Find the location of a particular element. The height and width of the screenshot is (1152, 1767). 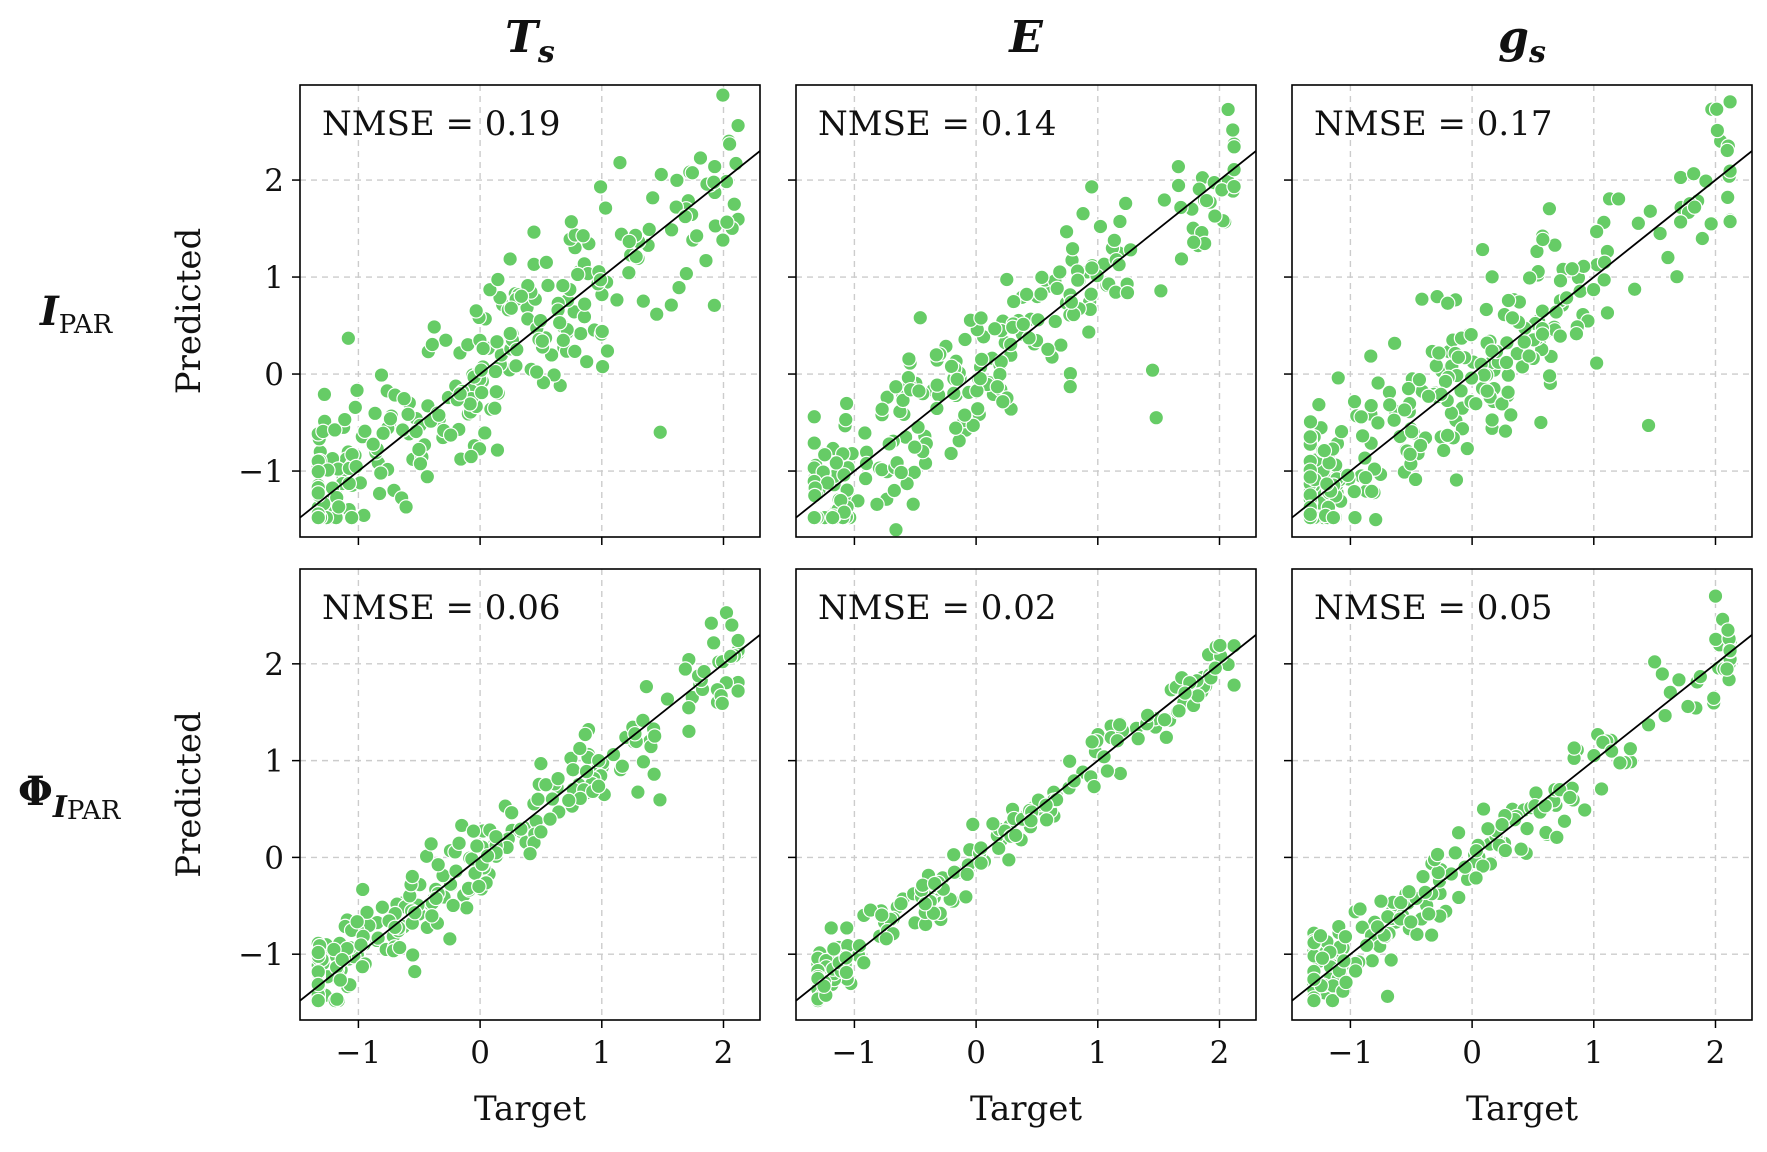

y-axis-label: Predicted is located at coordinates (189, 311).